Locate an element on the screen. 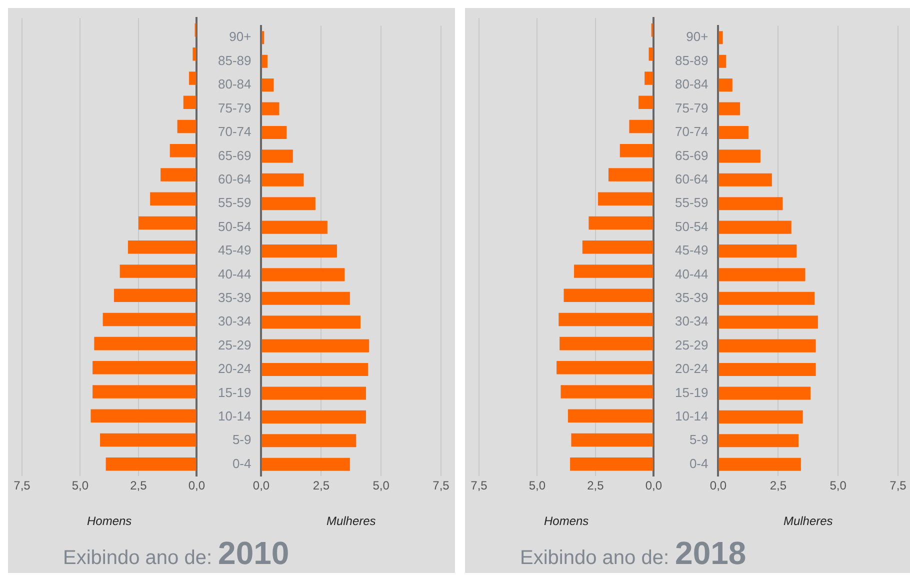 The width and height of the screenshot is (910, 575). y-tick-label: 10-14 is located at coordinates (235, 416).